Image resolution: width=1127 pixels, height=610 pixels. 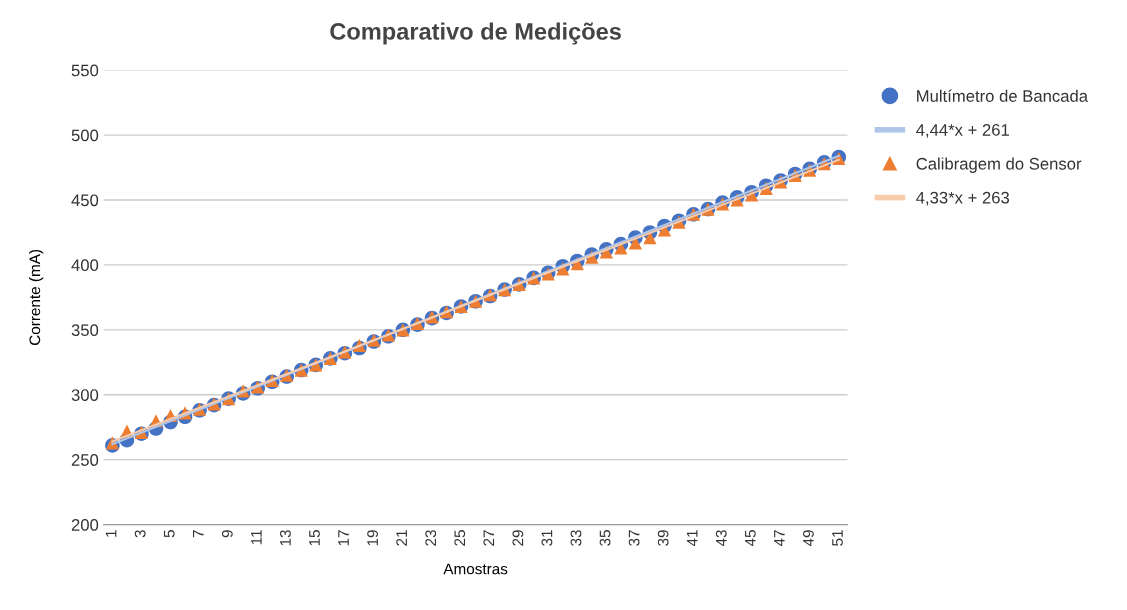 I want to click on x-axis-title: Amostras, so click(x=475, y=569).